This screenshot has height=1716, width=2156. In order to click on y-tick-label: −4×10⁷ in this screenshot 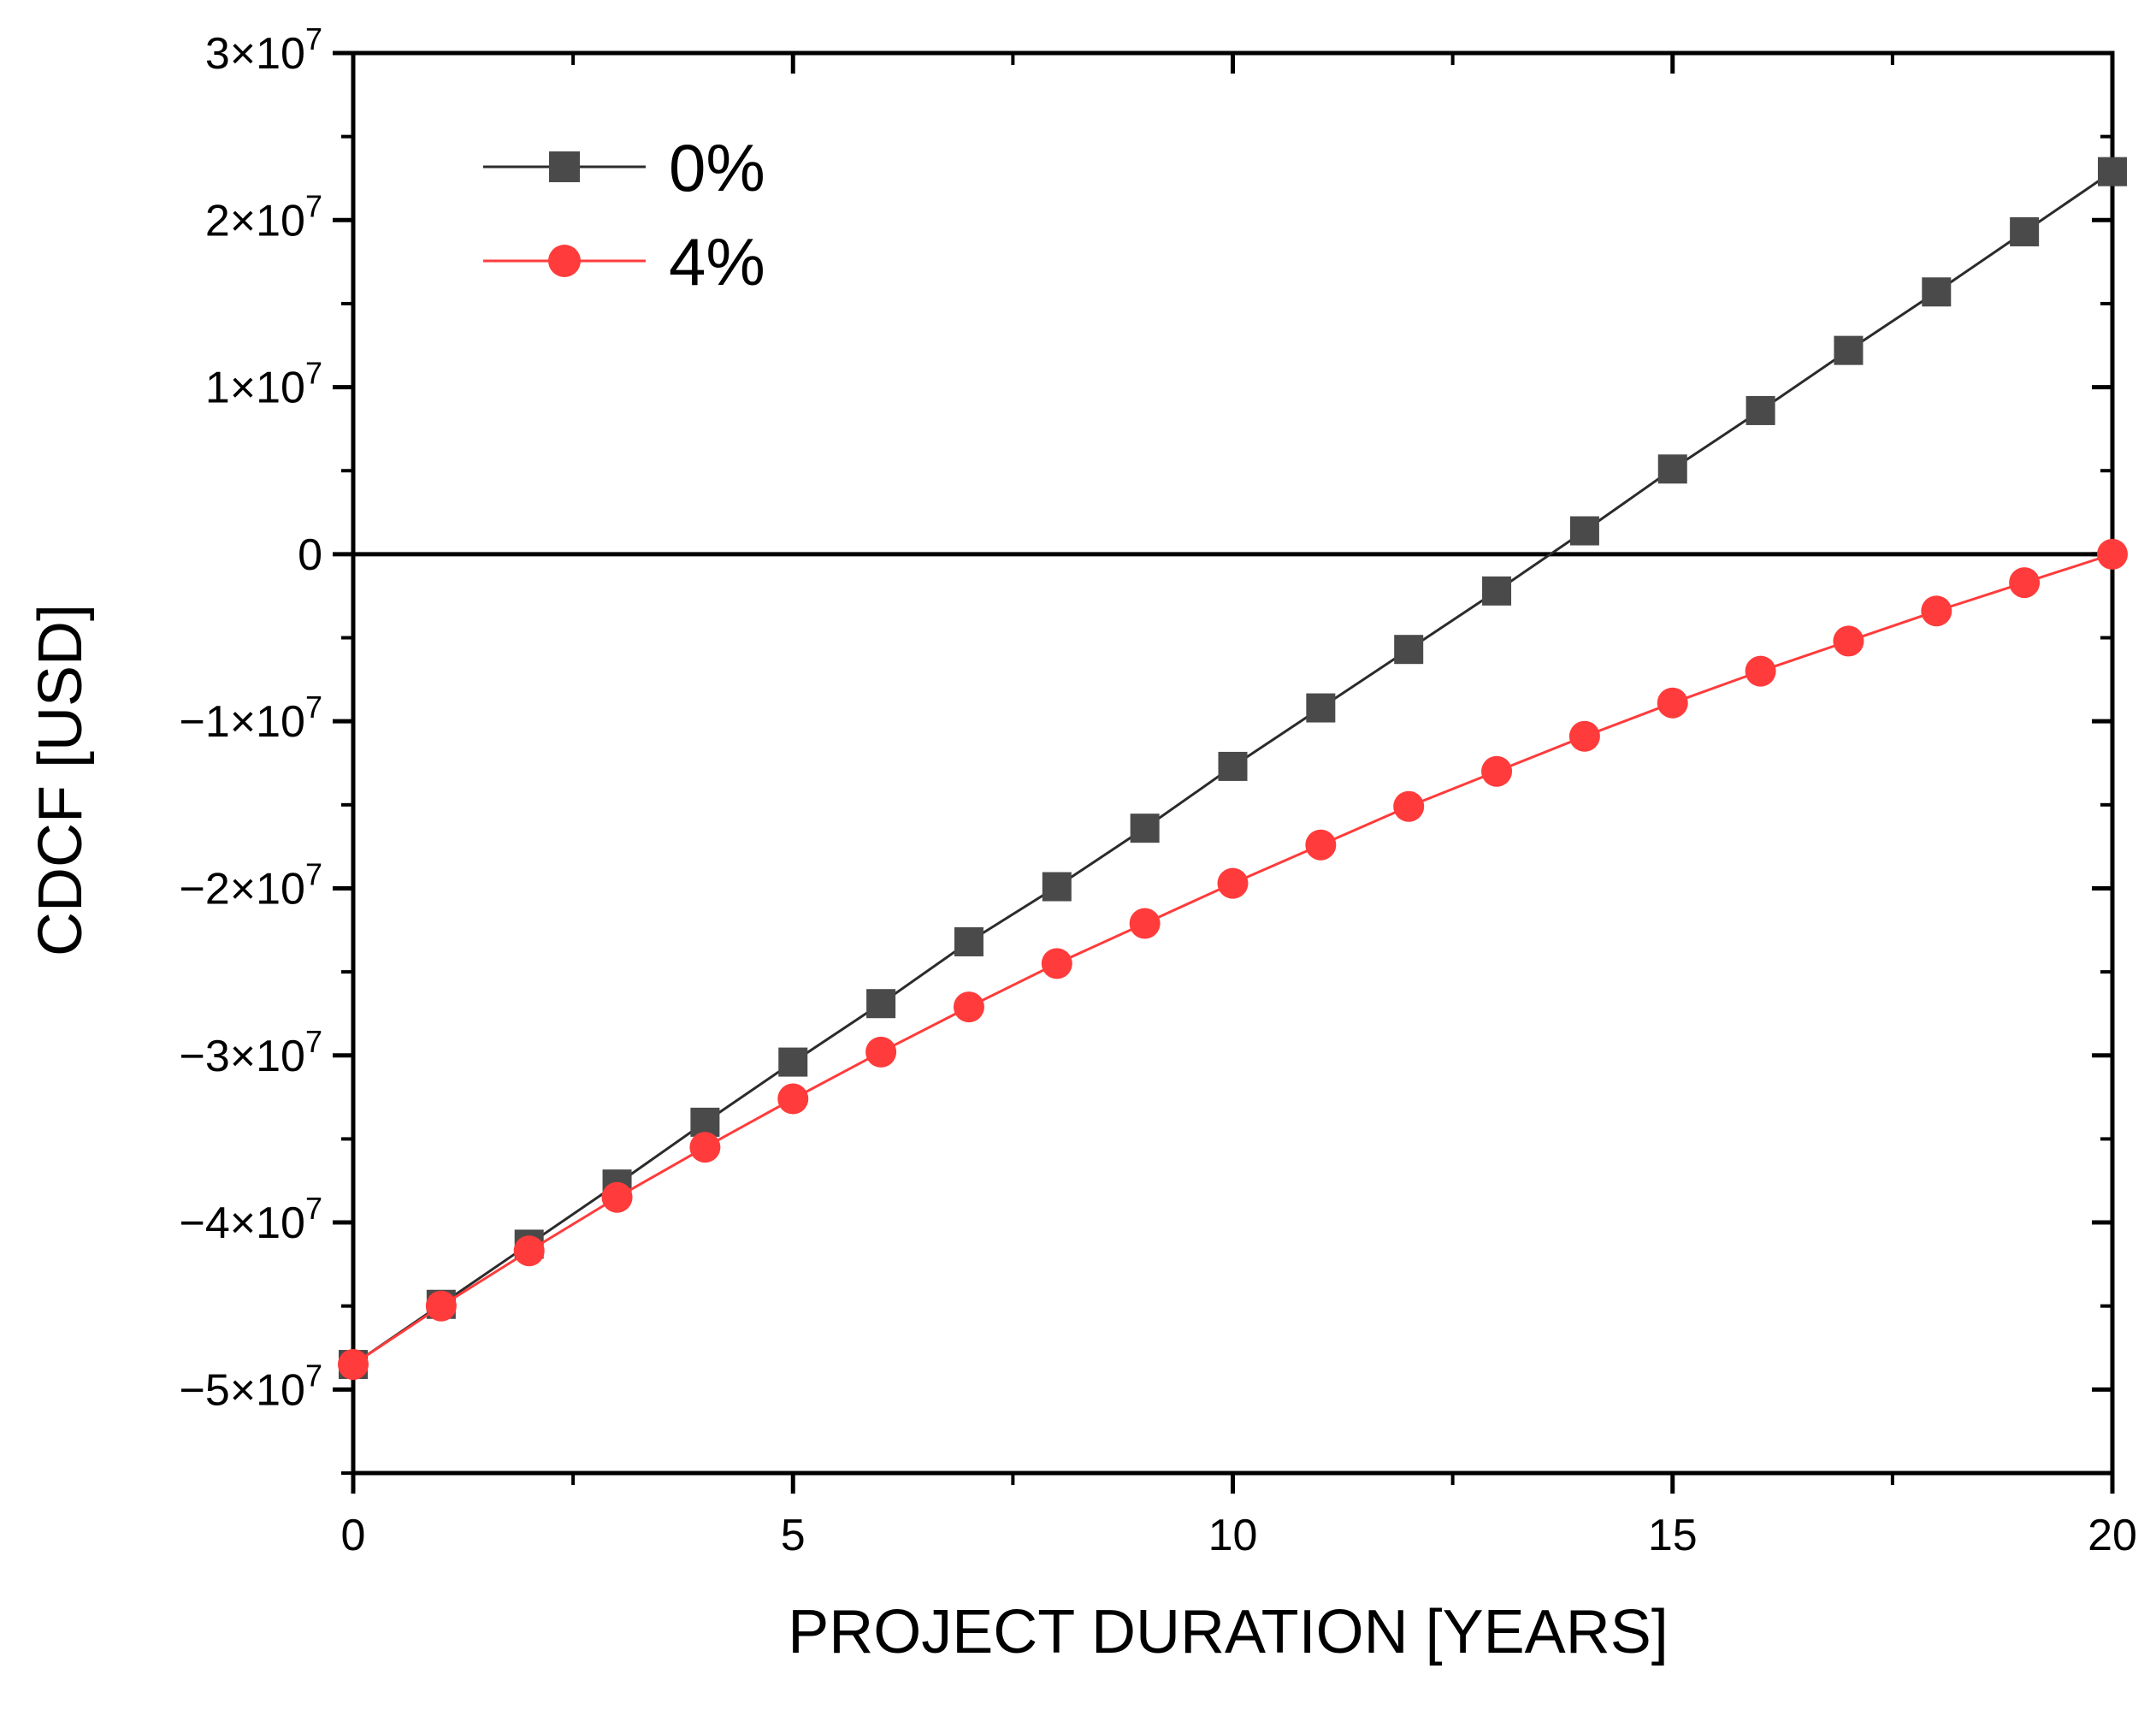, I will do `click(250, 1220)`.